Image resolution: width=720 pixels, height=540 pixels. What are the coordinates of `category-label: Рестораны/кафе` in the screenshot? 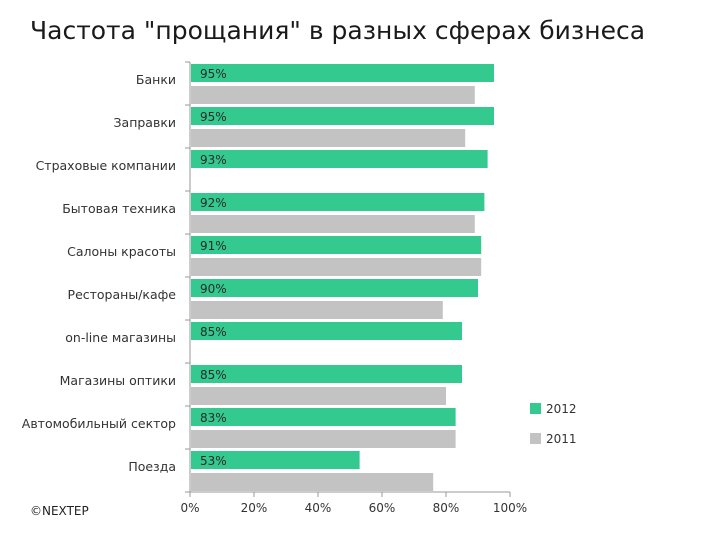 It's located at (122, 294).